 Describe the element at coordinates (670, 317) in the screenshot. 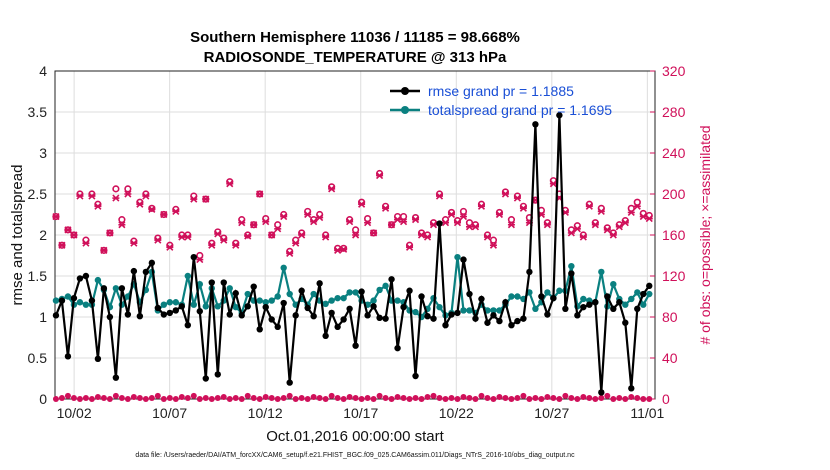

I see `y-tick-label-right: 80` at that location.